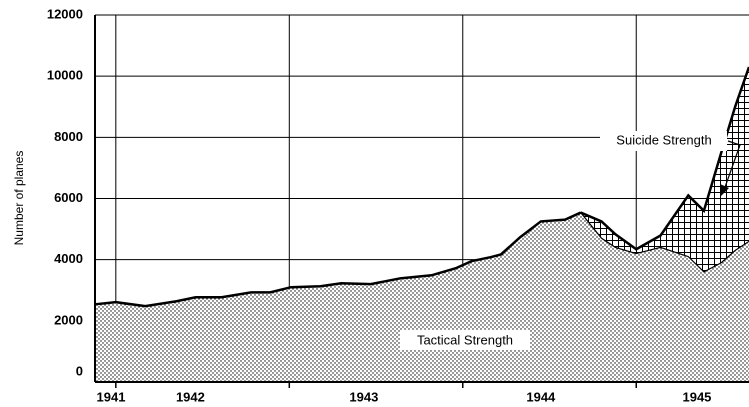 This screenshot has height=407, width=749. What do you see at coordinates (19, 198) in the screenshot?
I see `y-axis-label: Number of planes` at bounding box center [19, 198].